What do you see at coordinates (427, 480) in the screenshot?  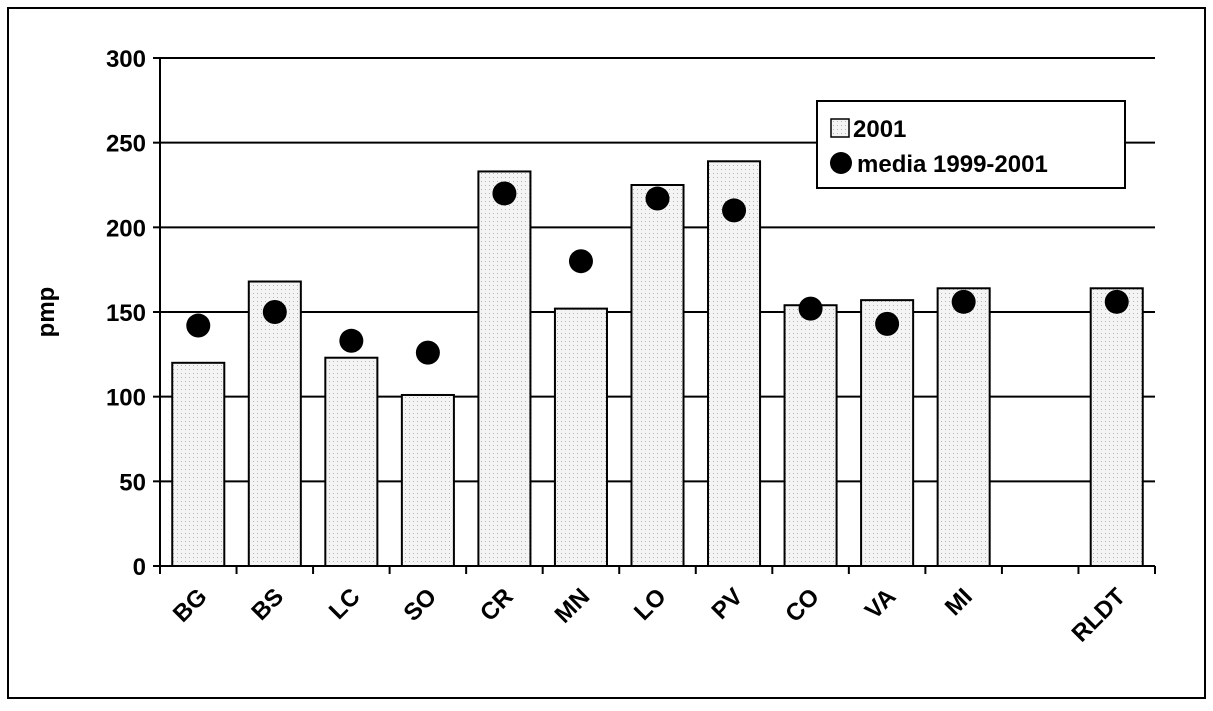 I see `bar-so` at bounding box center [427, 480].